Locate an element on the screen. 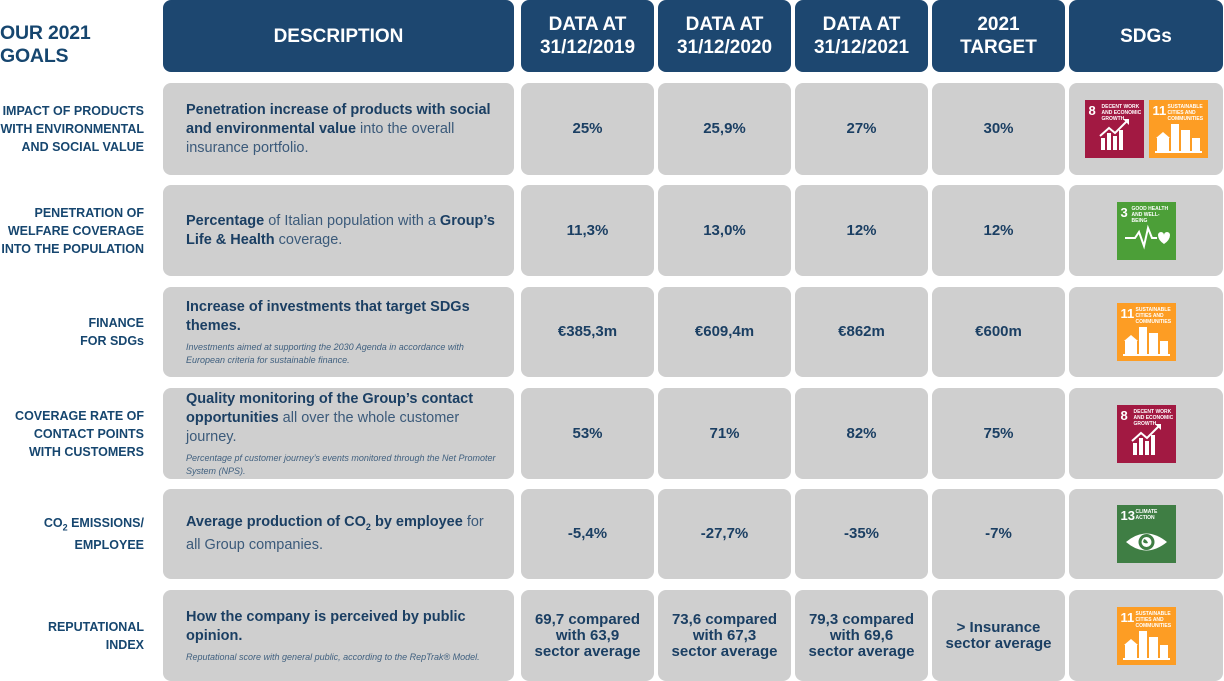  value-2020: 13,0% is located at coordinates (724, 230).